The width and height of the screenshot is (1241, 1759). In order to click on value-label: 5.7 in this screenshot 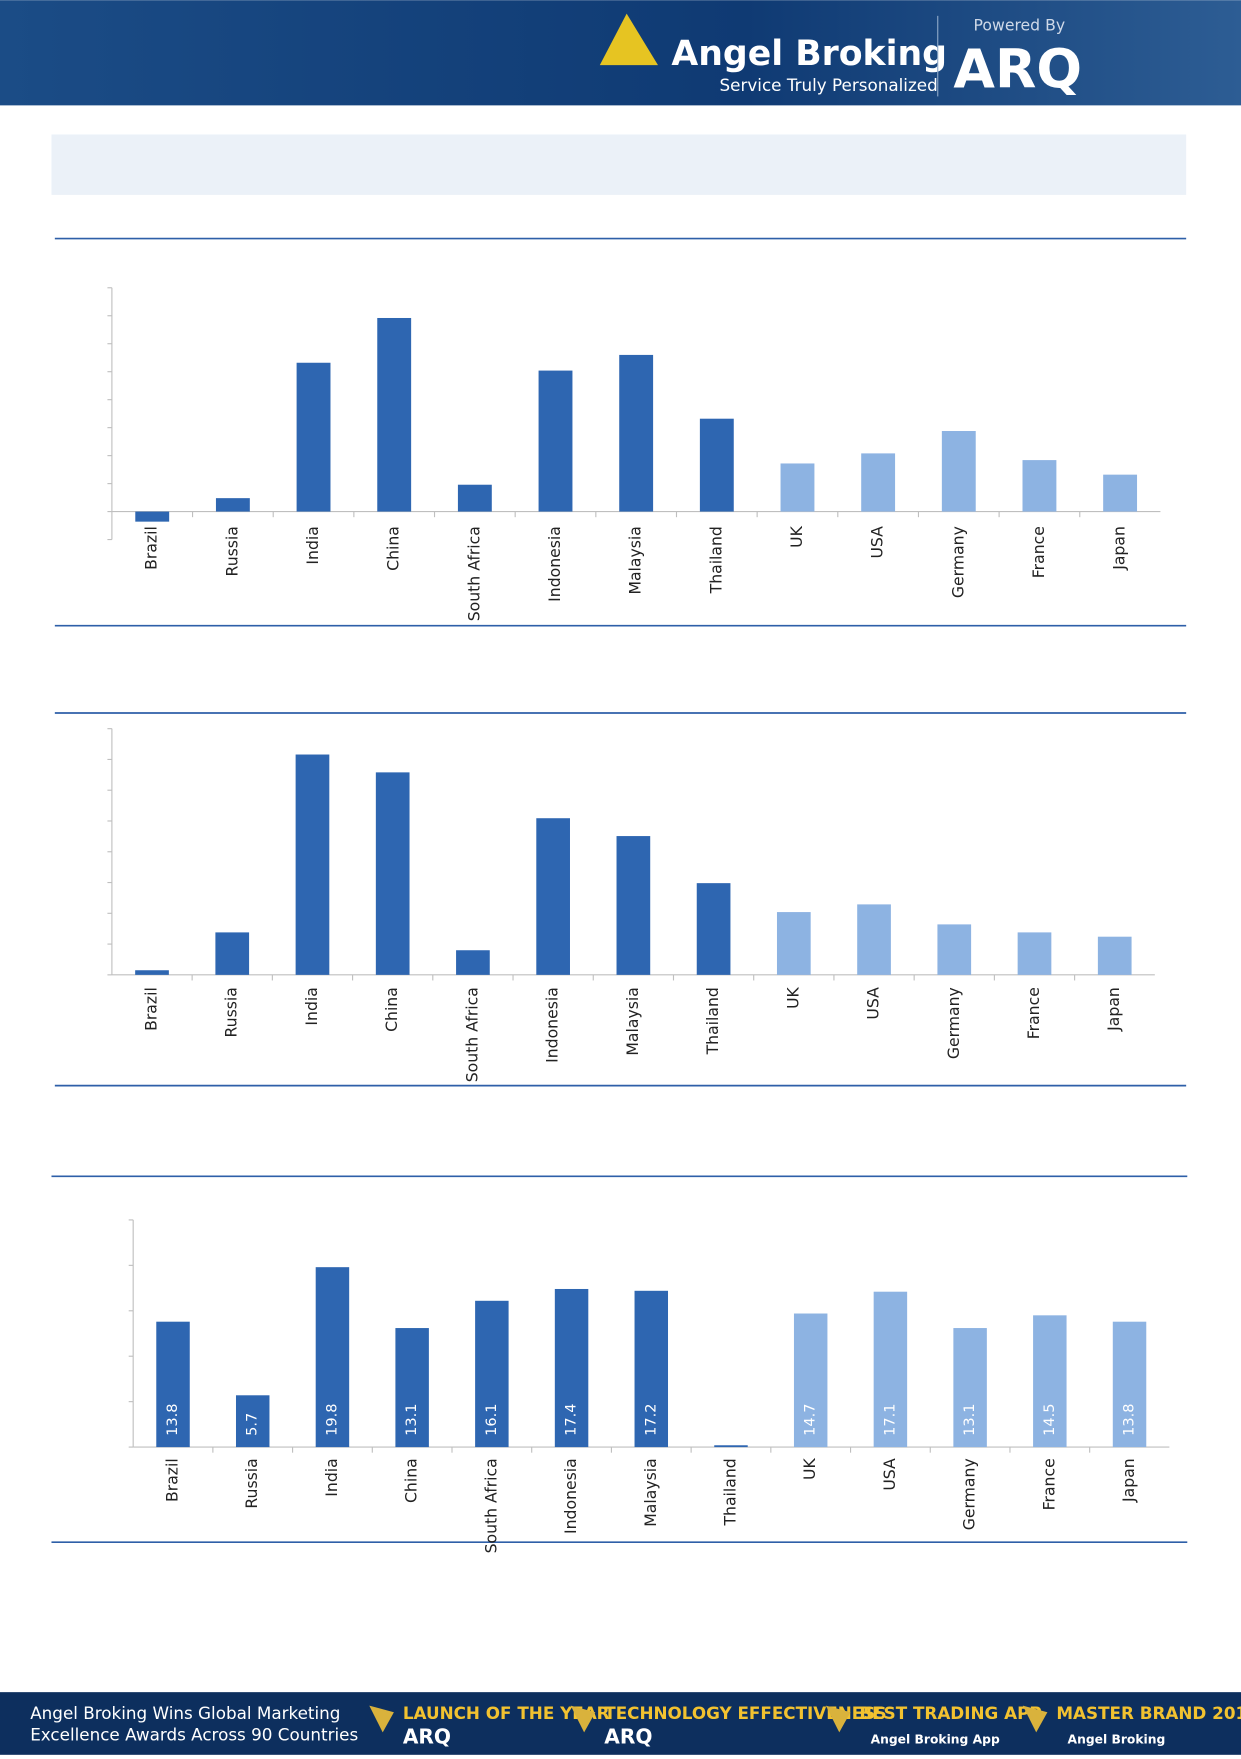, I will do `click(253, 1424)`.